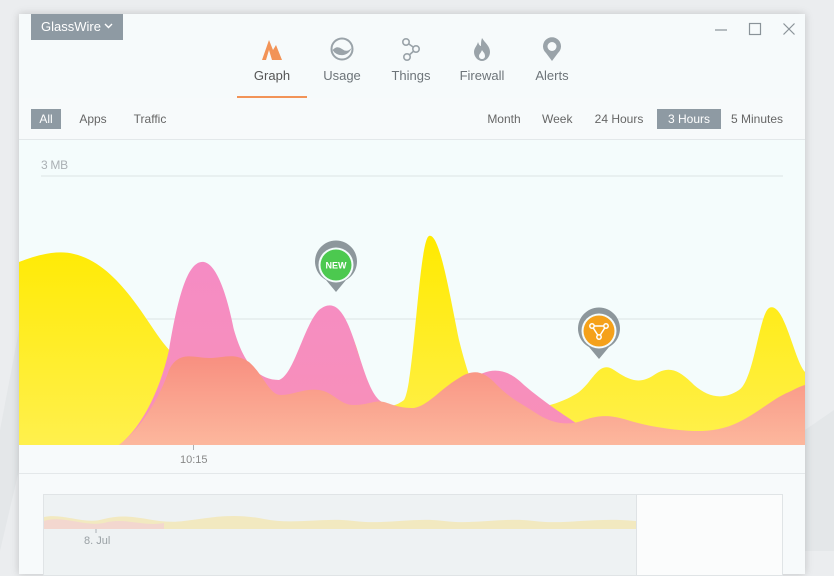 This screenshot has height=576, width=834. I want to click on tab-firewall-label: Firewall, so click(482, 75).